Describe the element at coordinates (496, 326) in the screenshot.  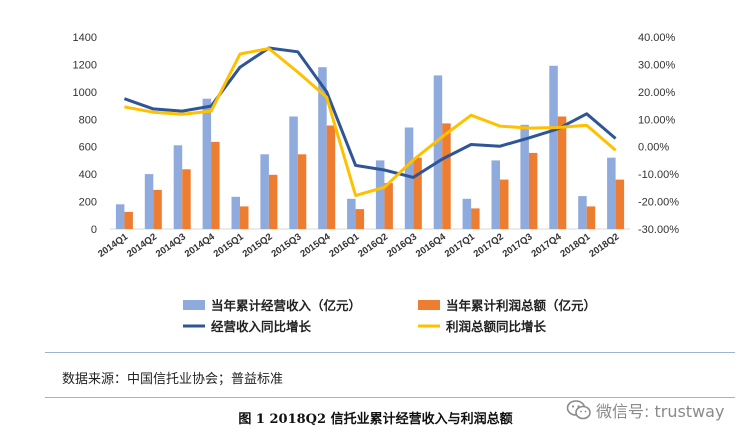
I see `legend-label: 利润总额同比增长` at that location.